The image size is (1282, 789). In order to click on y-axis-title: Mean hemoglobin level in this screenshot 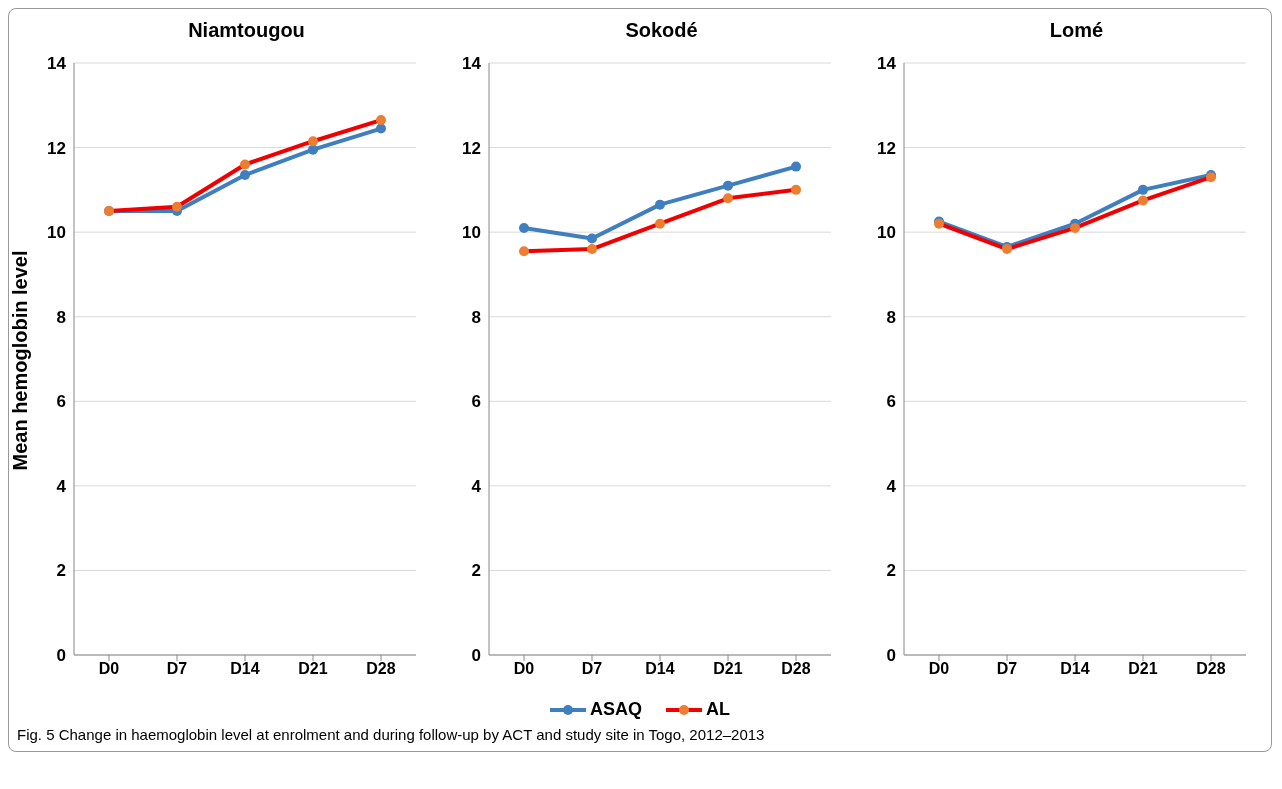, I will do `click(20, 360)`.